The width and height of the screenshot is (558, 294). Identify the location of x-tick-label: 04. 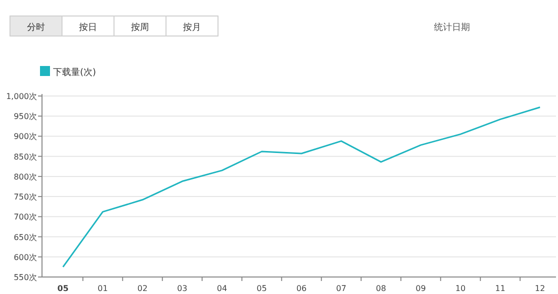
(222, 288).